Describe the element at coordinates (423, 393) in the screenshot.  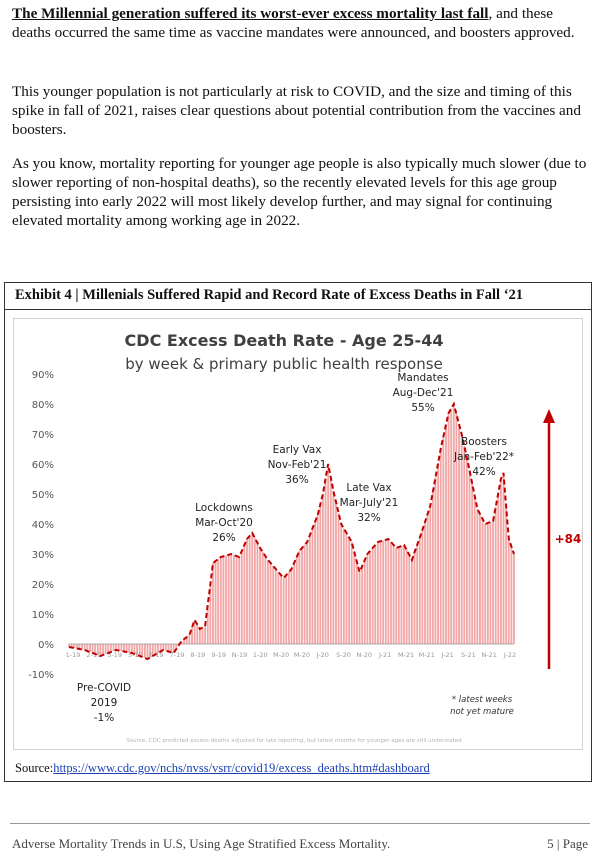
I see `annotation-label: Aug-Dec'21` at that location.